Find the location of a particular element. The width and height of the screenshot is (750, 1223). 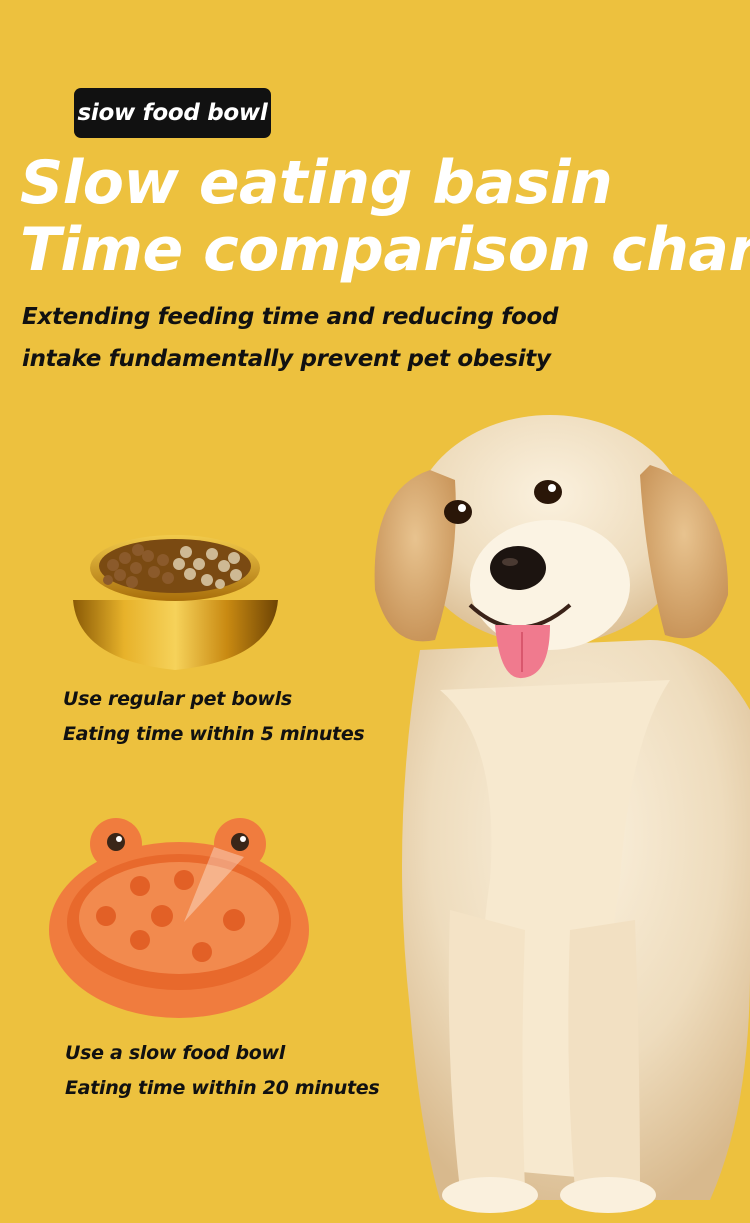

slow-bowl-caption-line-2: Eating time within 20 minutes is located at coordinates (222, 1088).